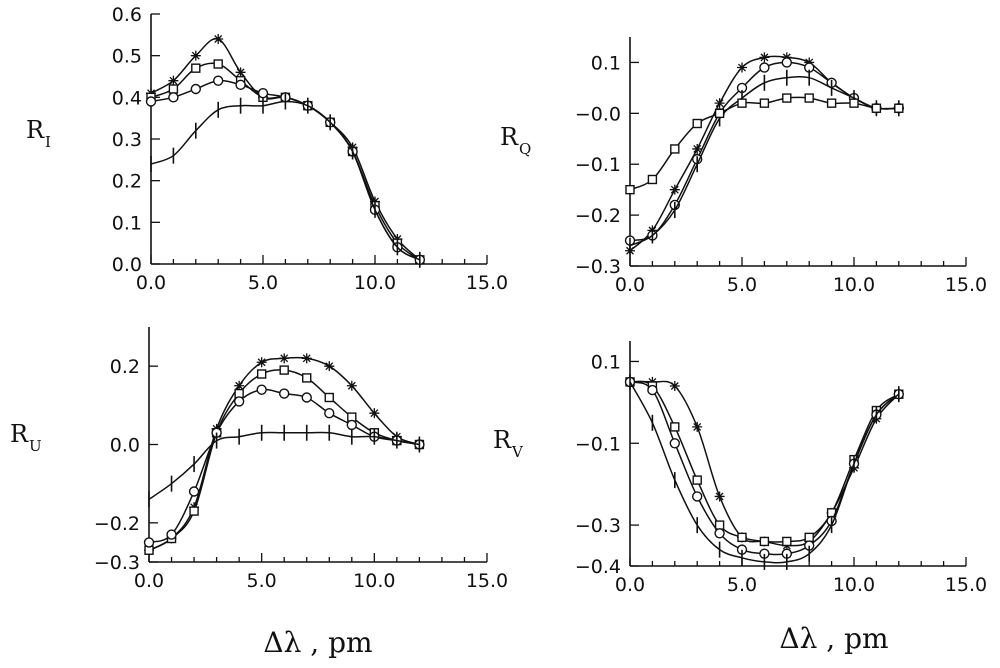 This screenshot has width=1000, height=668. Describe the element at coordinates (598, 444) in the screenshot. I see `panel-rv-y-tick-label: −0.1` at that location.